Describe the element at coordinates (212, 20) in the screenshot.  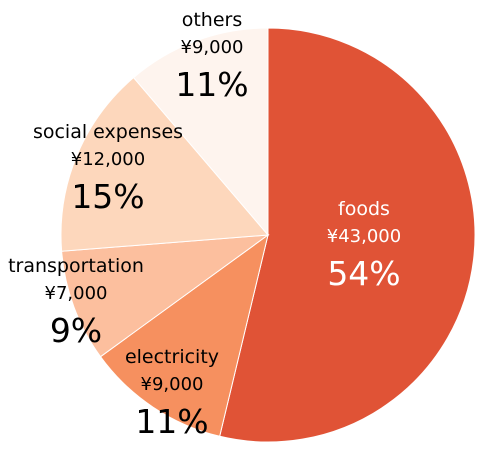
I see `slice-name: others` at that location.